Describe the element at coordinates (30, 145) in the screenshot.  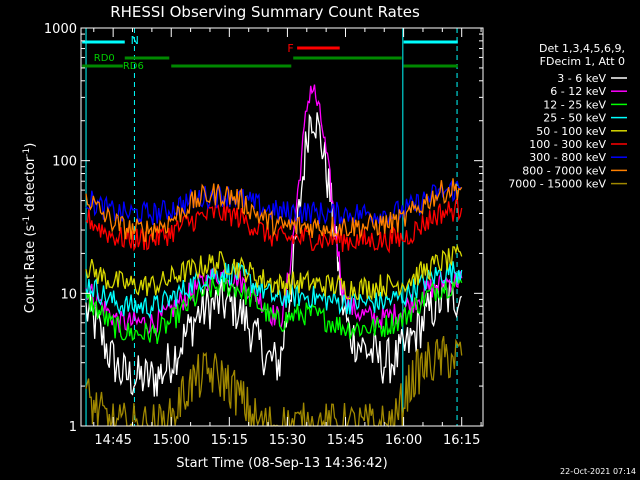
I see `y-axis-label-part: )` at that location.